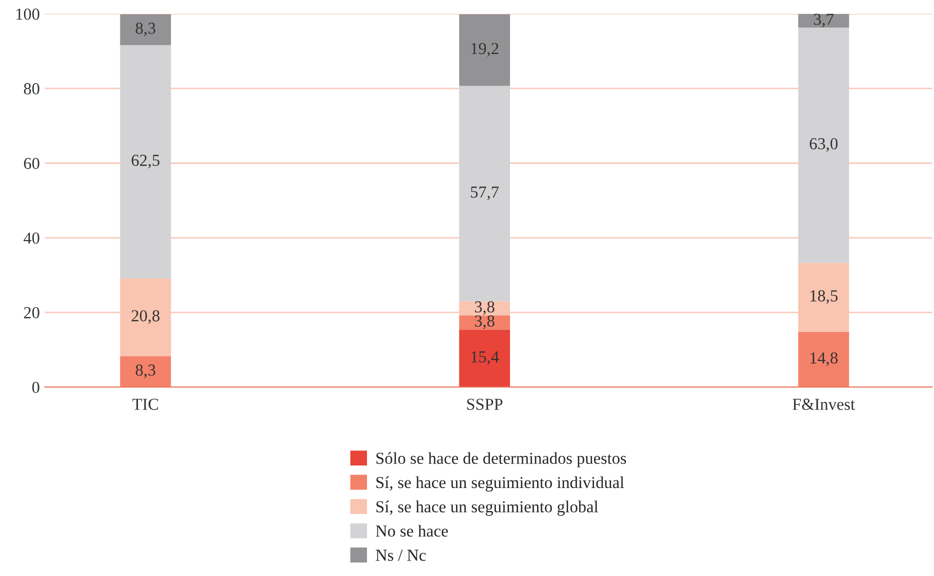 The image size is (934, 576). Describe the element at coordinates (824, 297) in the screenshot. I see `data-label: 18,5` at that location.